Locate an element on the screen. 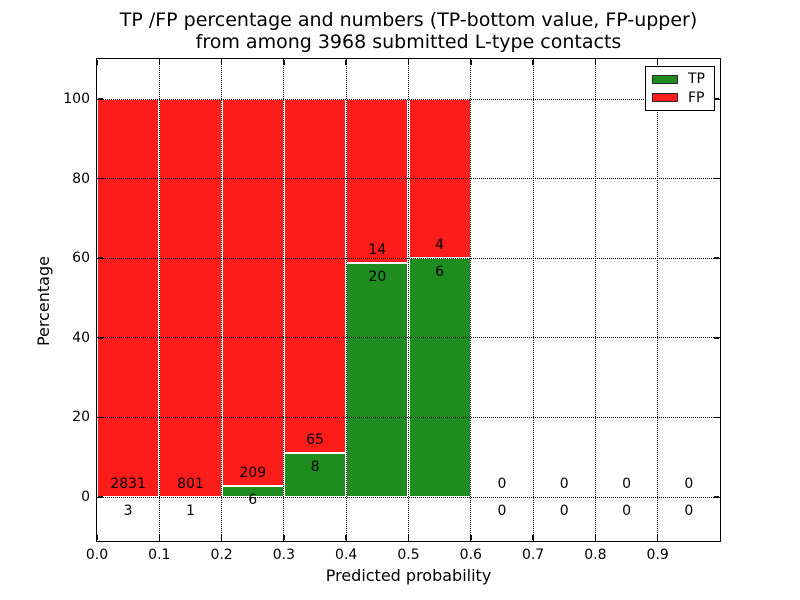 This screenshot has height=600, width=800. y-axis-label: Percentage is located at coordinates (43, 301).